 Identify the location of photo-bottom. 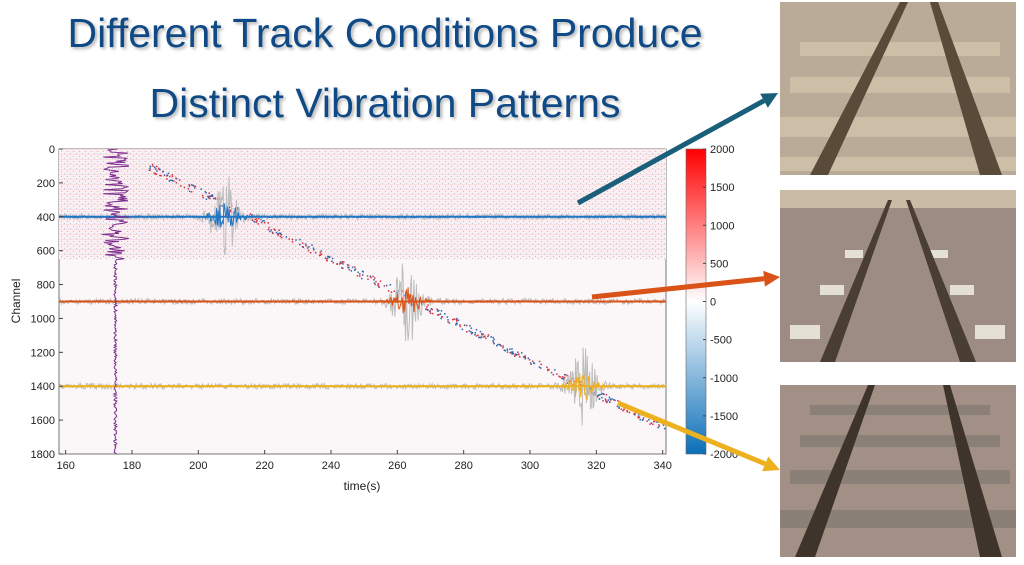
(898, 471).